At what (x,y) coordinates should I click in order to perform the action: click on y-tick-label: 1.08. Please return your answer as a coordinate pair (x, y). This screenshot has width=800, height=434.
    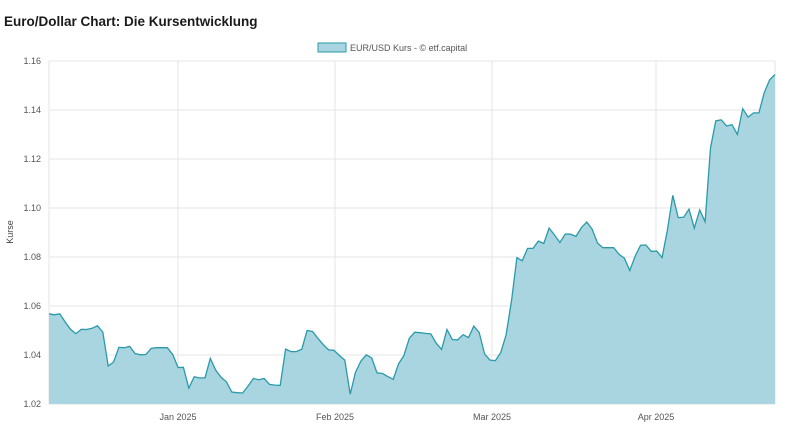
    Looking at the image, I should click on (32, 257).